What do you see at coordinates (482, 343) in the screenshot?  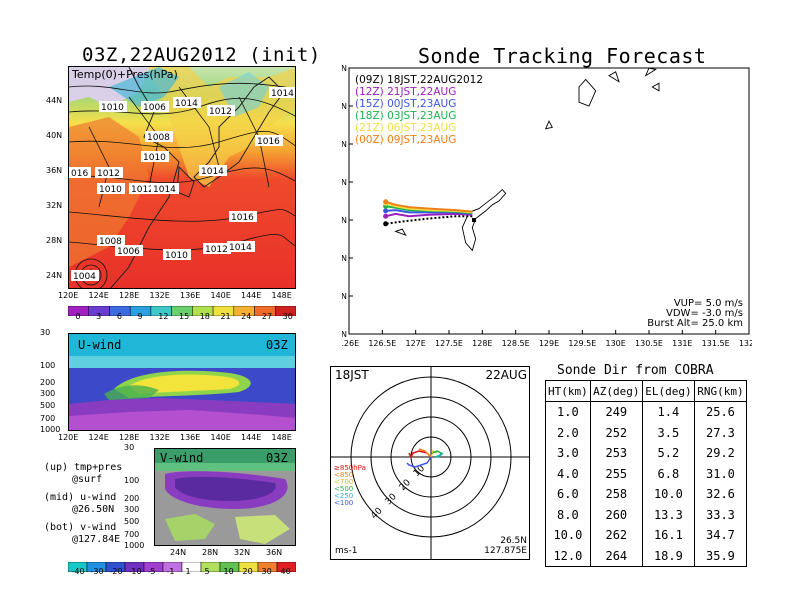 I see `x-tick-label: 128E` at bounding box center [482, 343].